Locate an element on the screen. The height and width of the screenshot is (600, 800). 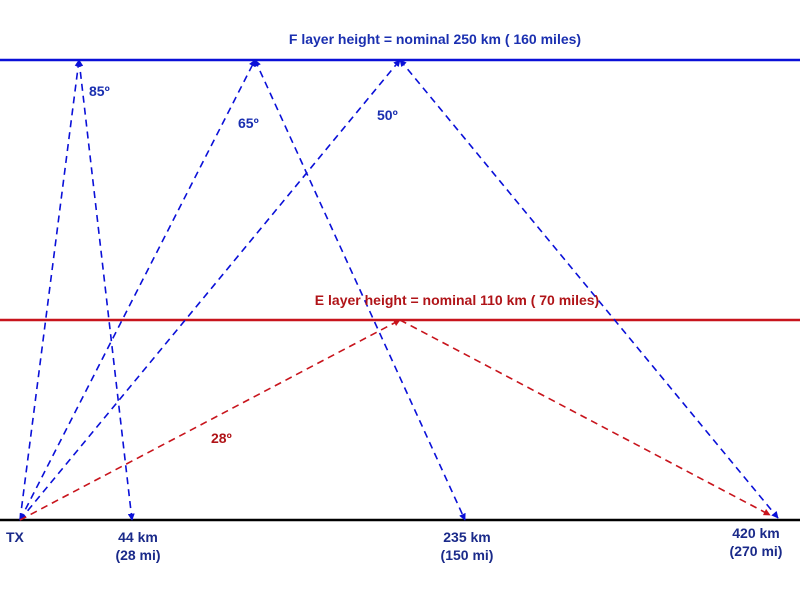
distance-44-km-label: 44 km is located at coordinates (138, 537).